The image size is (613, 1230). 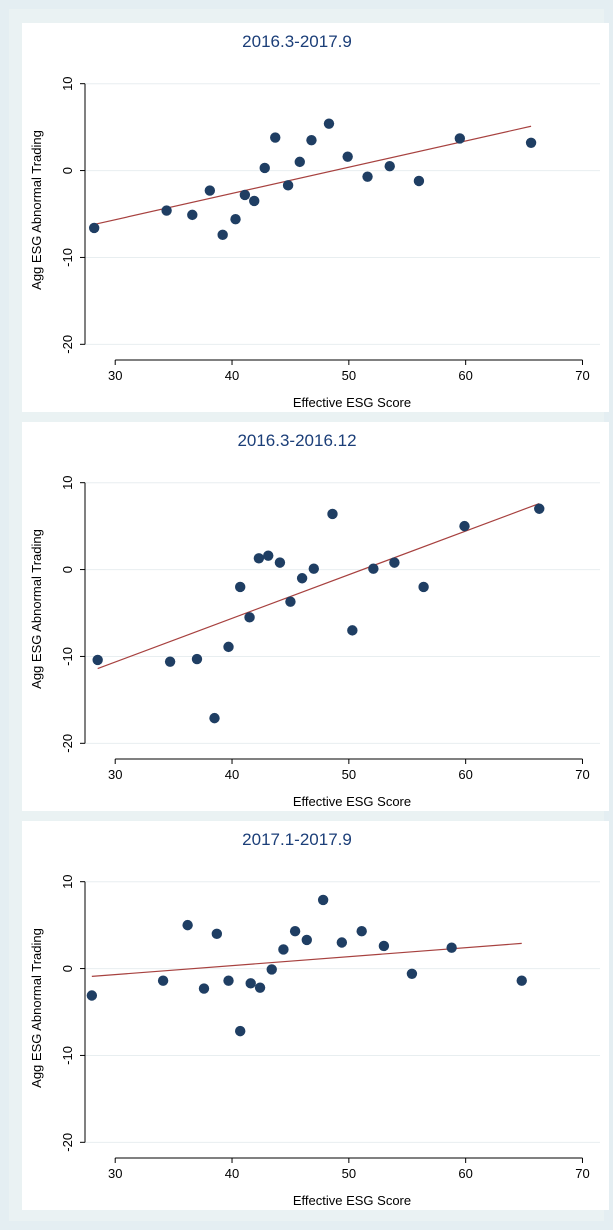 I want to click on chart-title: 2016.3-2016.12, so click(x=296, y=440).